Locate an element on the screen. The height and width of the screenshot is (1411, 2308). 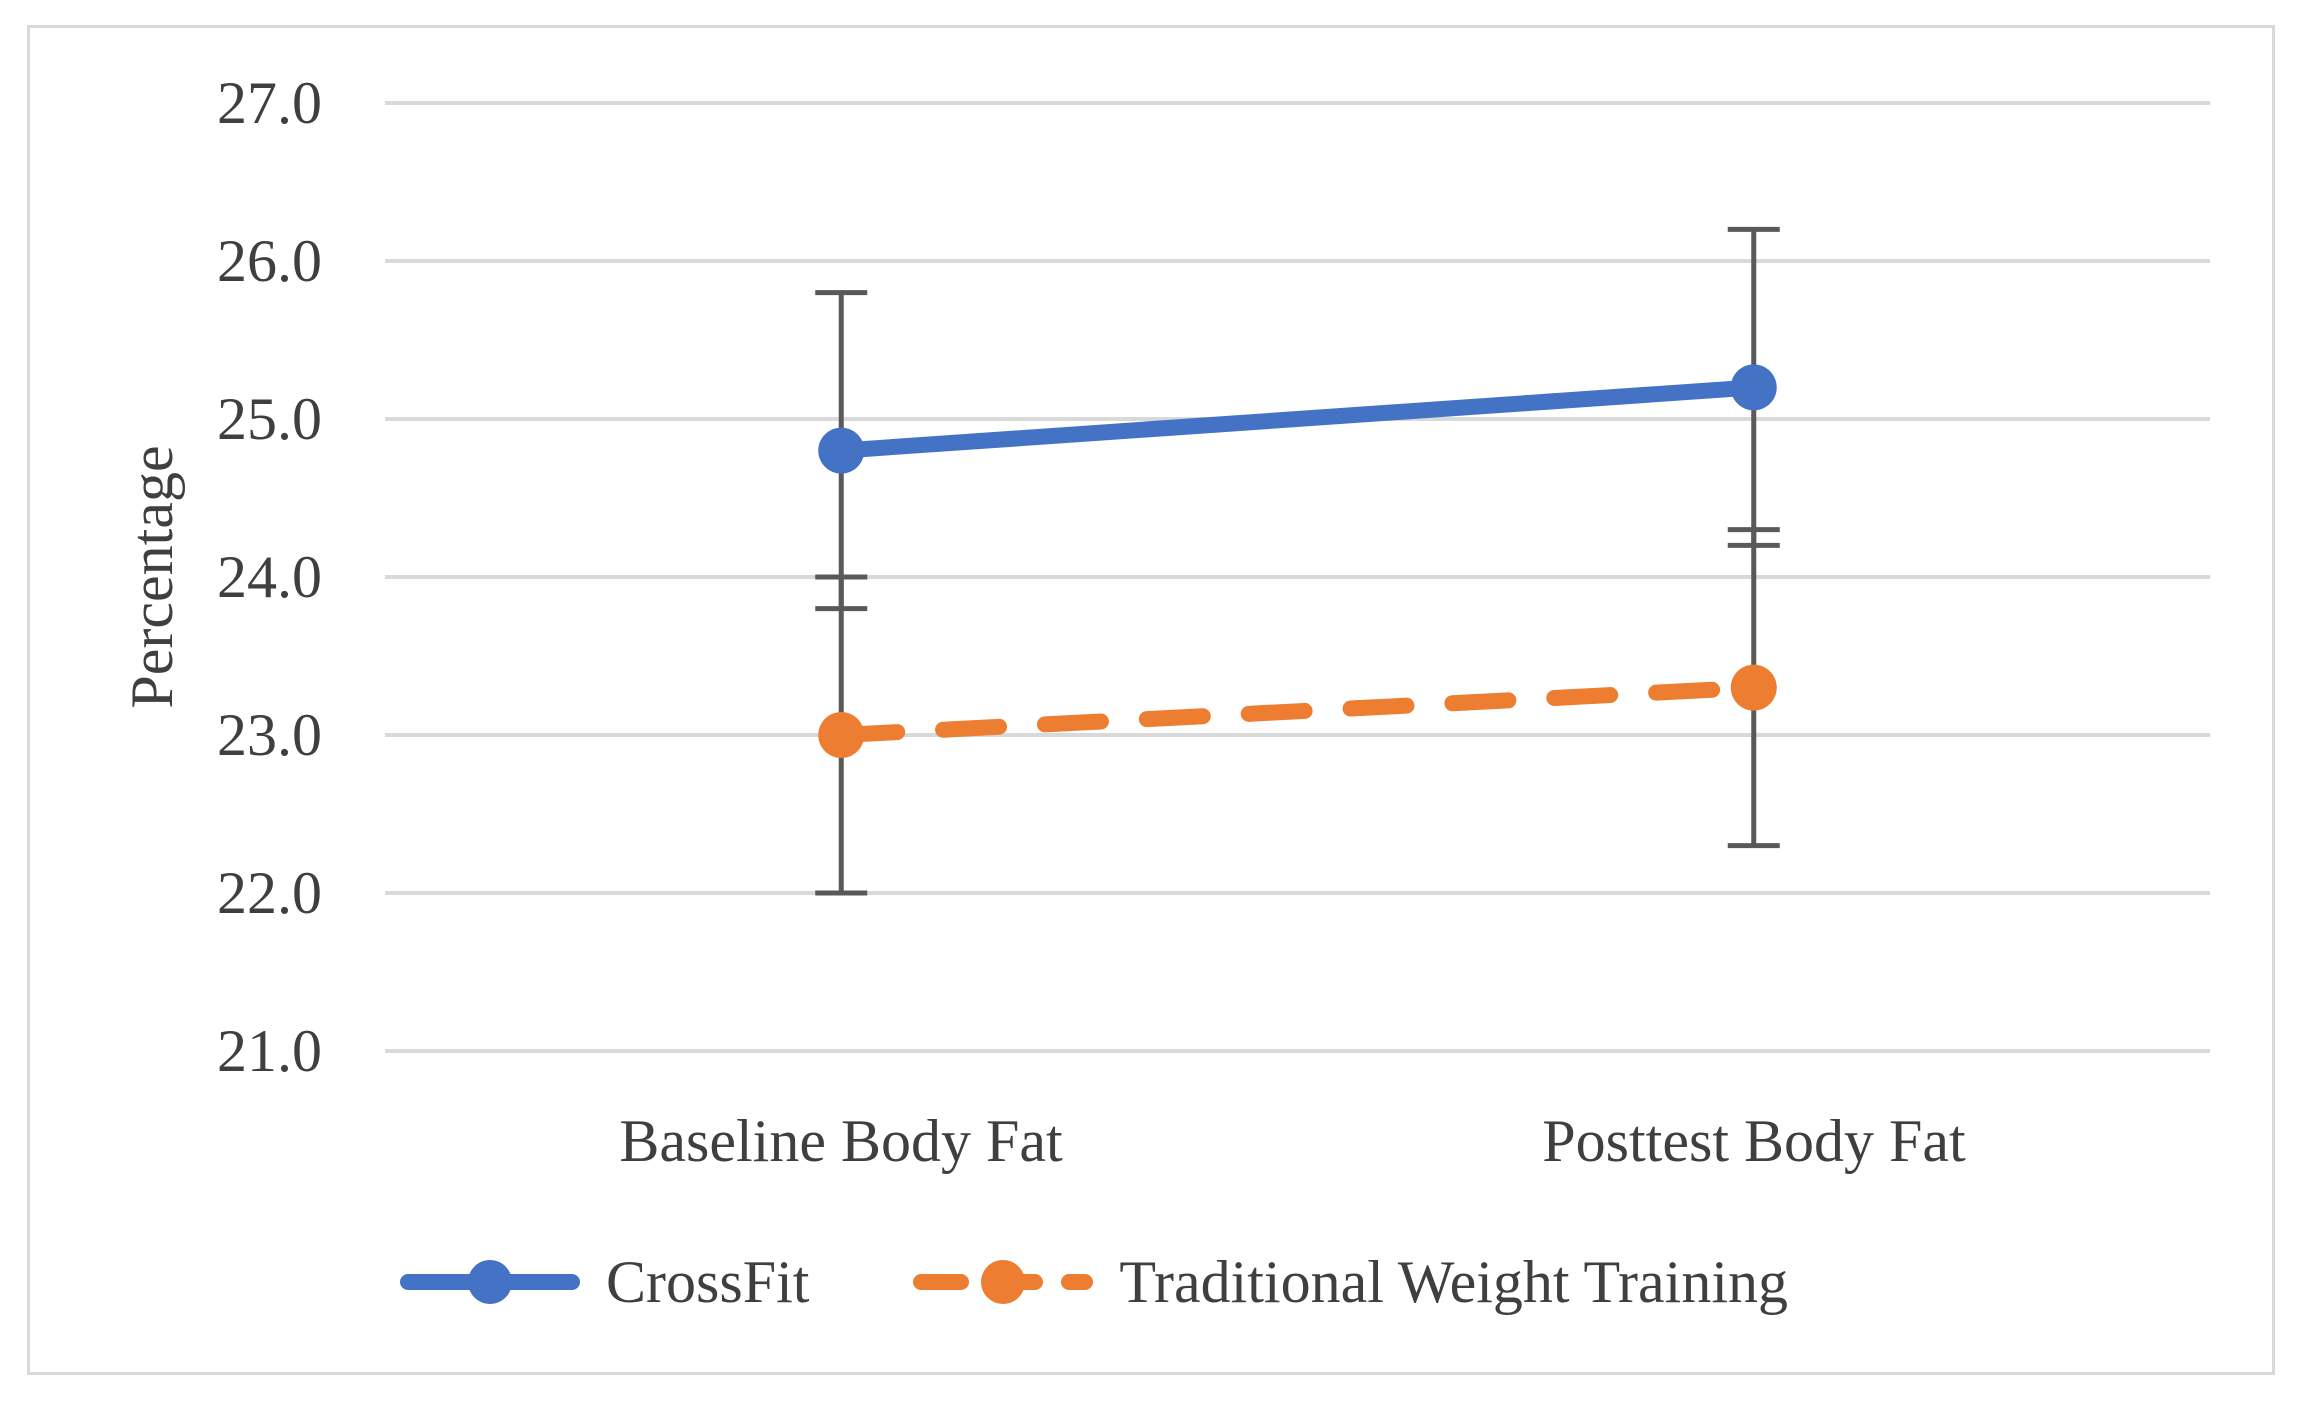
y-tick-label: 26.0 is located at coordinates (269, 261).